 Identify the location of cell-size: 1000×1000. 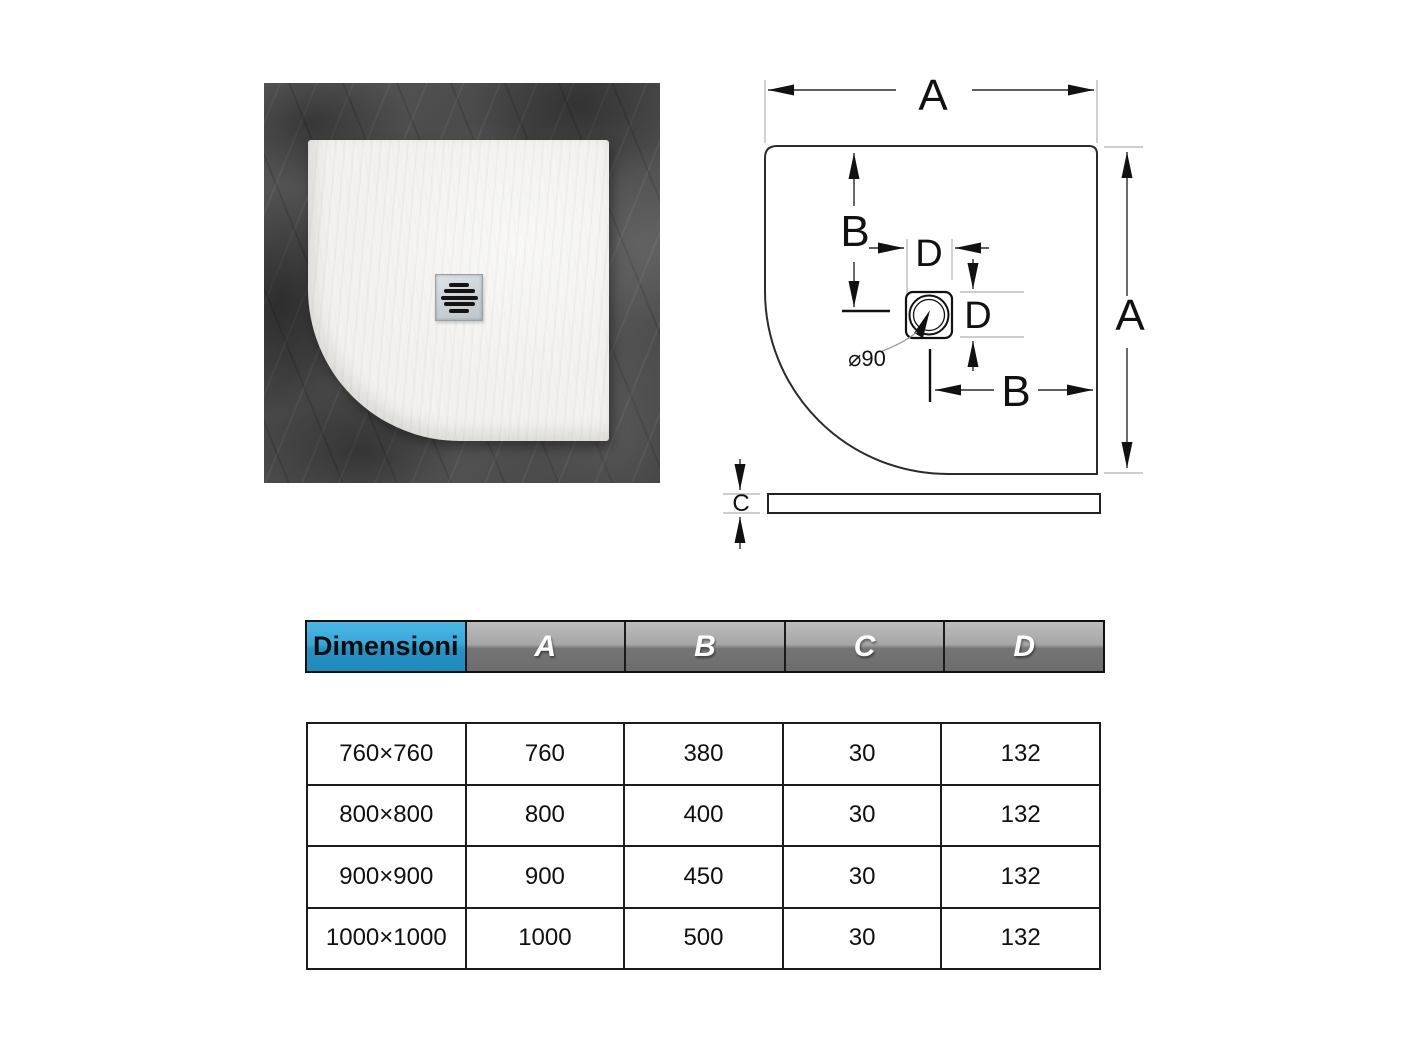
(386, 938).